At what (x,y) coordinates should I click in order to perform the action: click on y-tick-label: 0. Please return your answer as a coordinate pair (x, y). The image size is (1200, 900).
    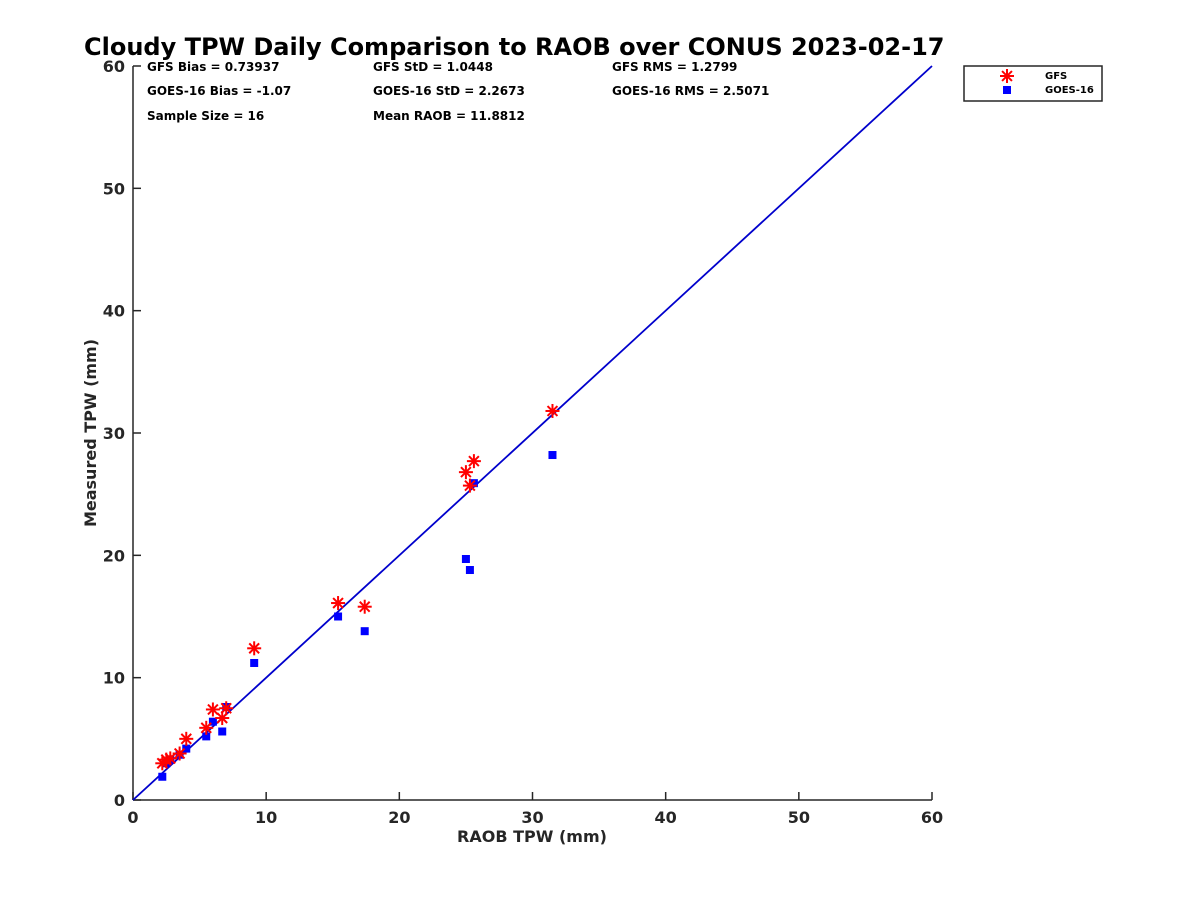
    Looking at the image, I should click on (119, 800).